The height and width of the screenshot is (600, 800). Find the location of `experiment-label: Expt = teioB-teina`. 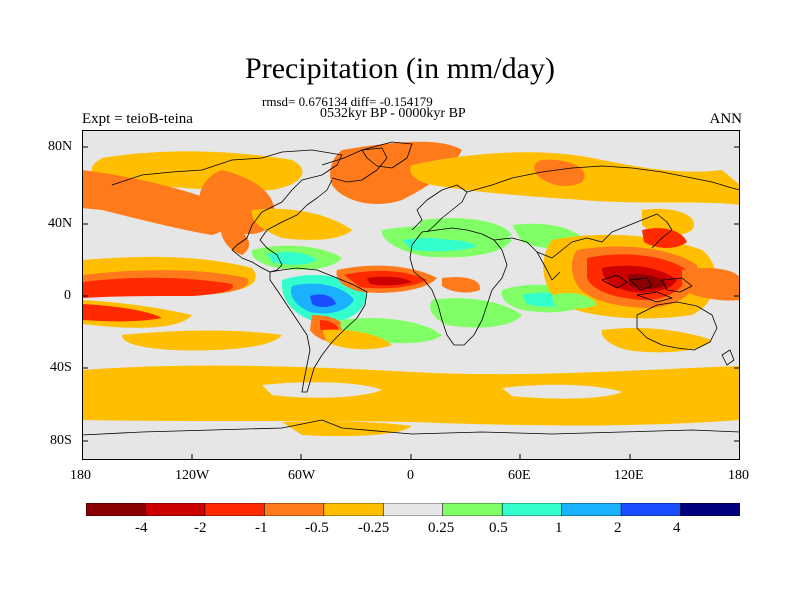

experiment-label: Expt = teioB-teina is located at coordinates (137, 119).